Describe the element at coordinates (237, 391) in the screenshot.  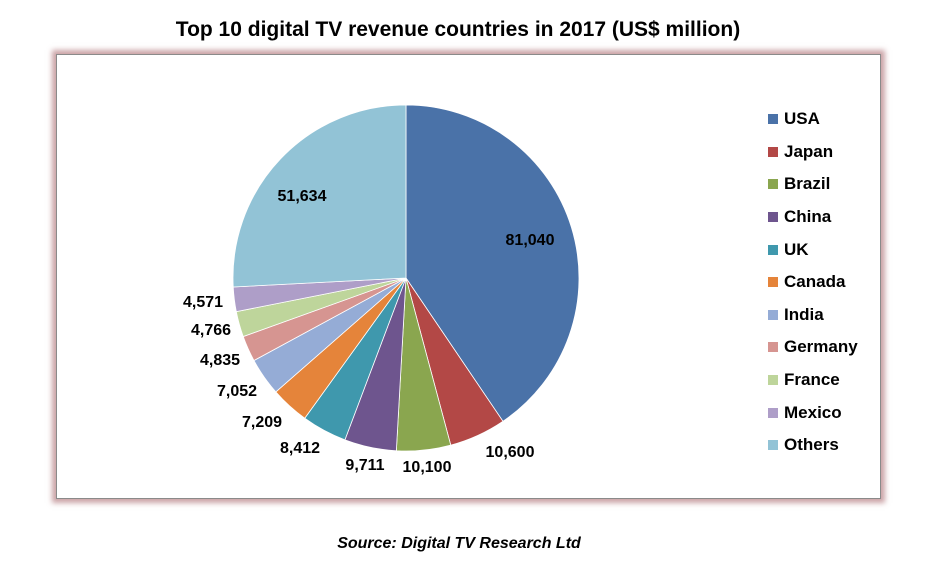
I see `data-label-india: 7,052` at that location.